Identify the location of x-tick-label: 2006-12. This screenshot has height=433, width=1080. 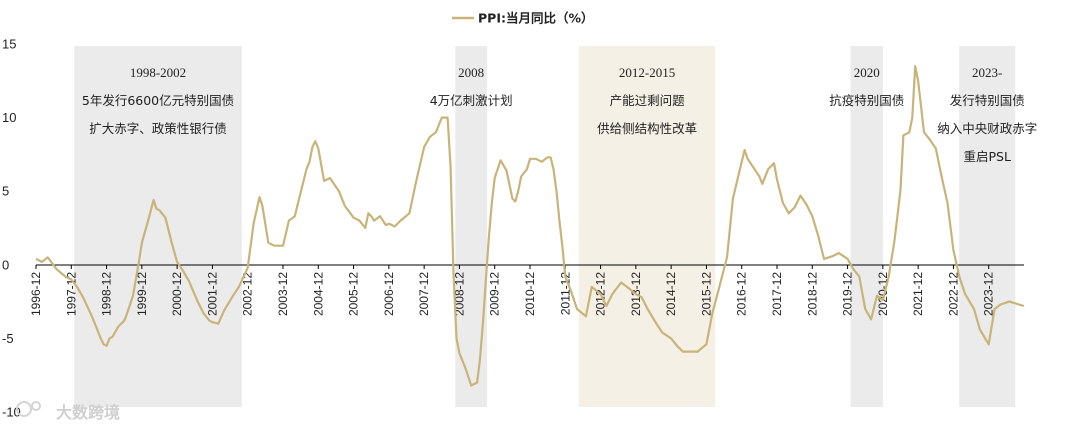
(389, 294).